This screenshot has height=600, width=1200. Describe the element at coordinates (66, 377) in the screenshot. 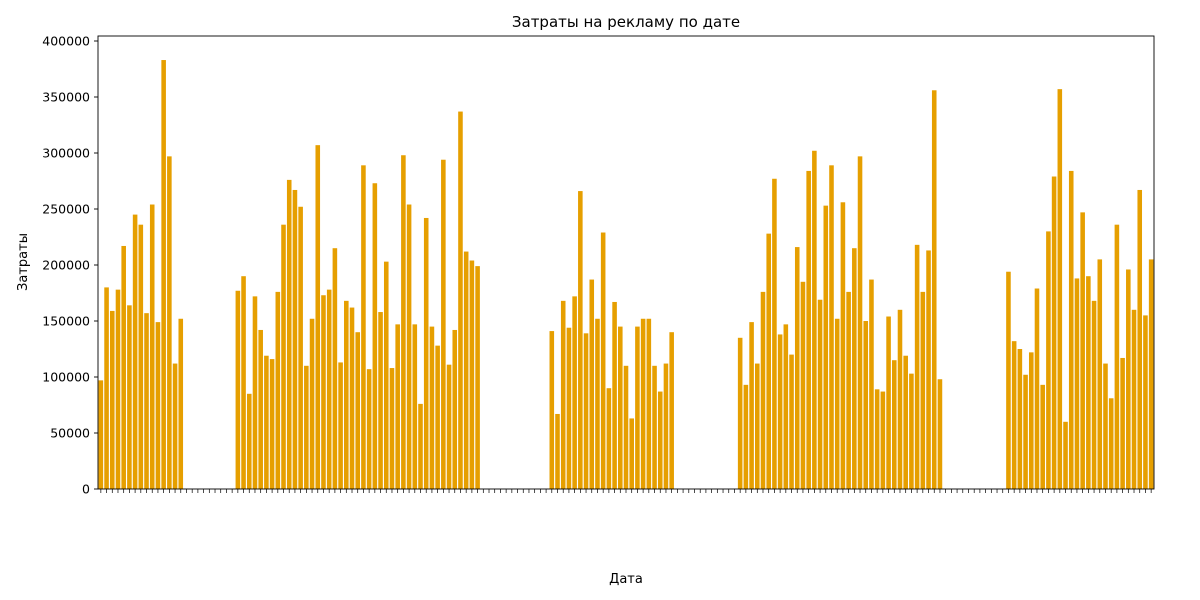

I see `y-tick-label: 100000` at that location.